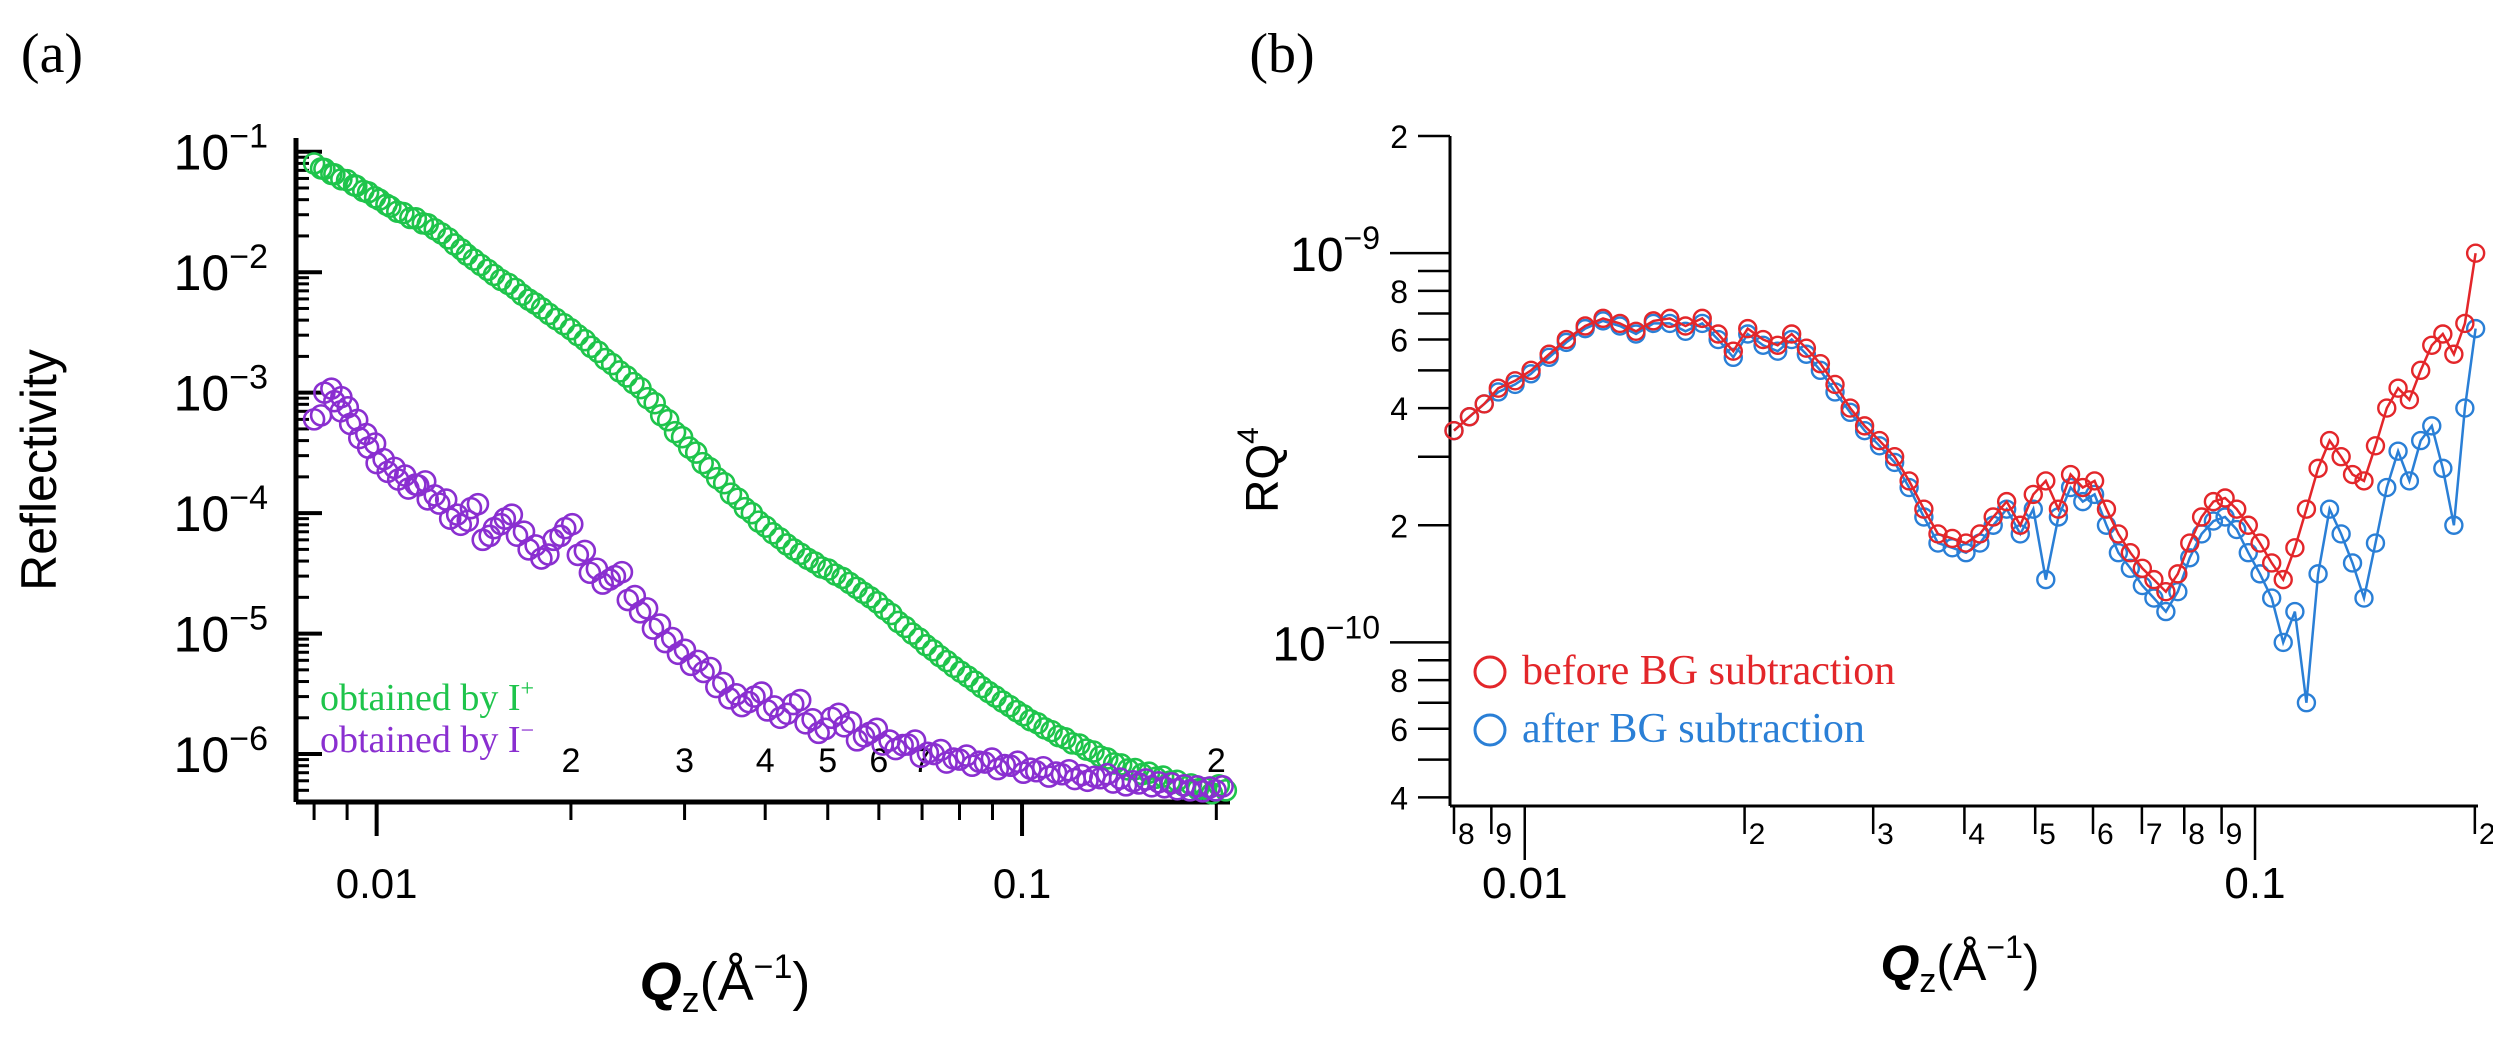 The height and width of the screenshot is (1038, 2493). I want to click on x-minor-tick-label: 6, so click(2105, 834).